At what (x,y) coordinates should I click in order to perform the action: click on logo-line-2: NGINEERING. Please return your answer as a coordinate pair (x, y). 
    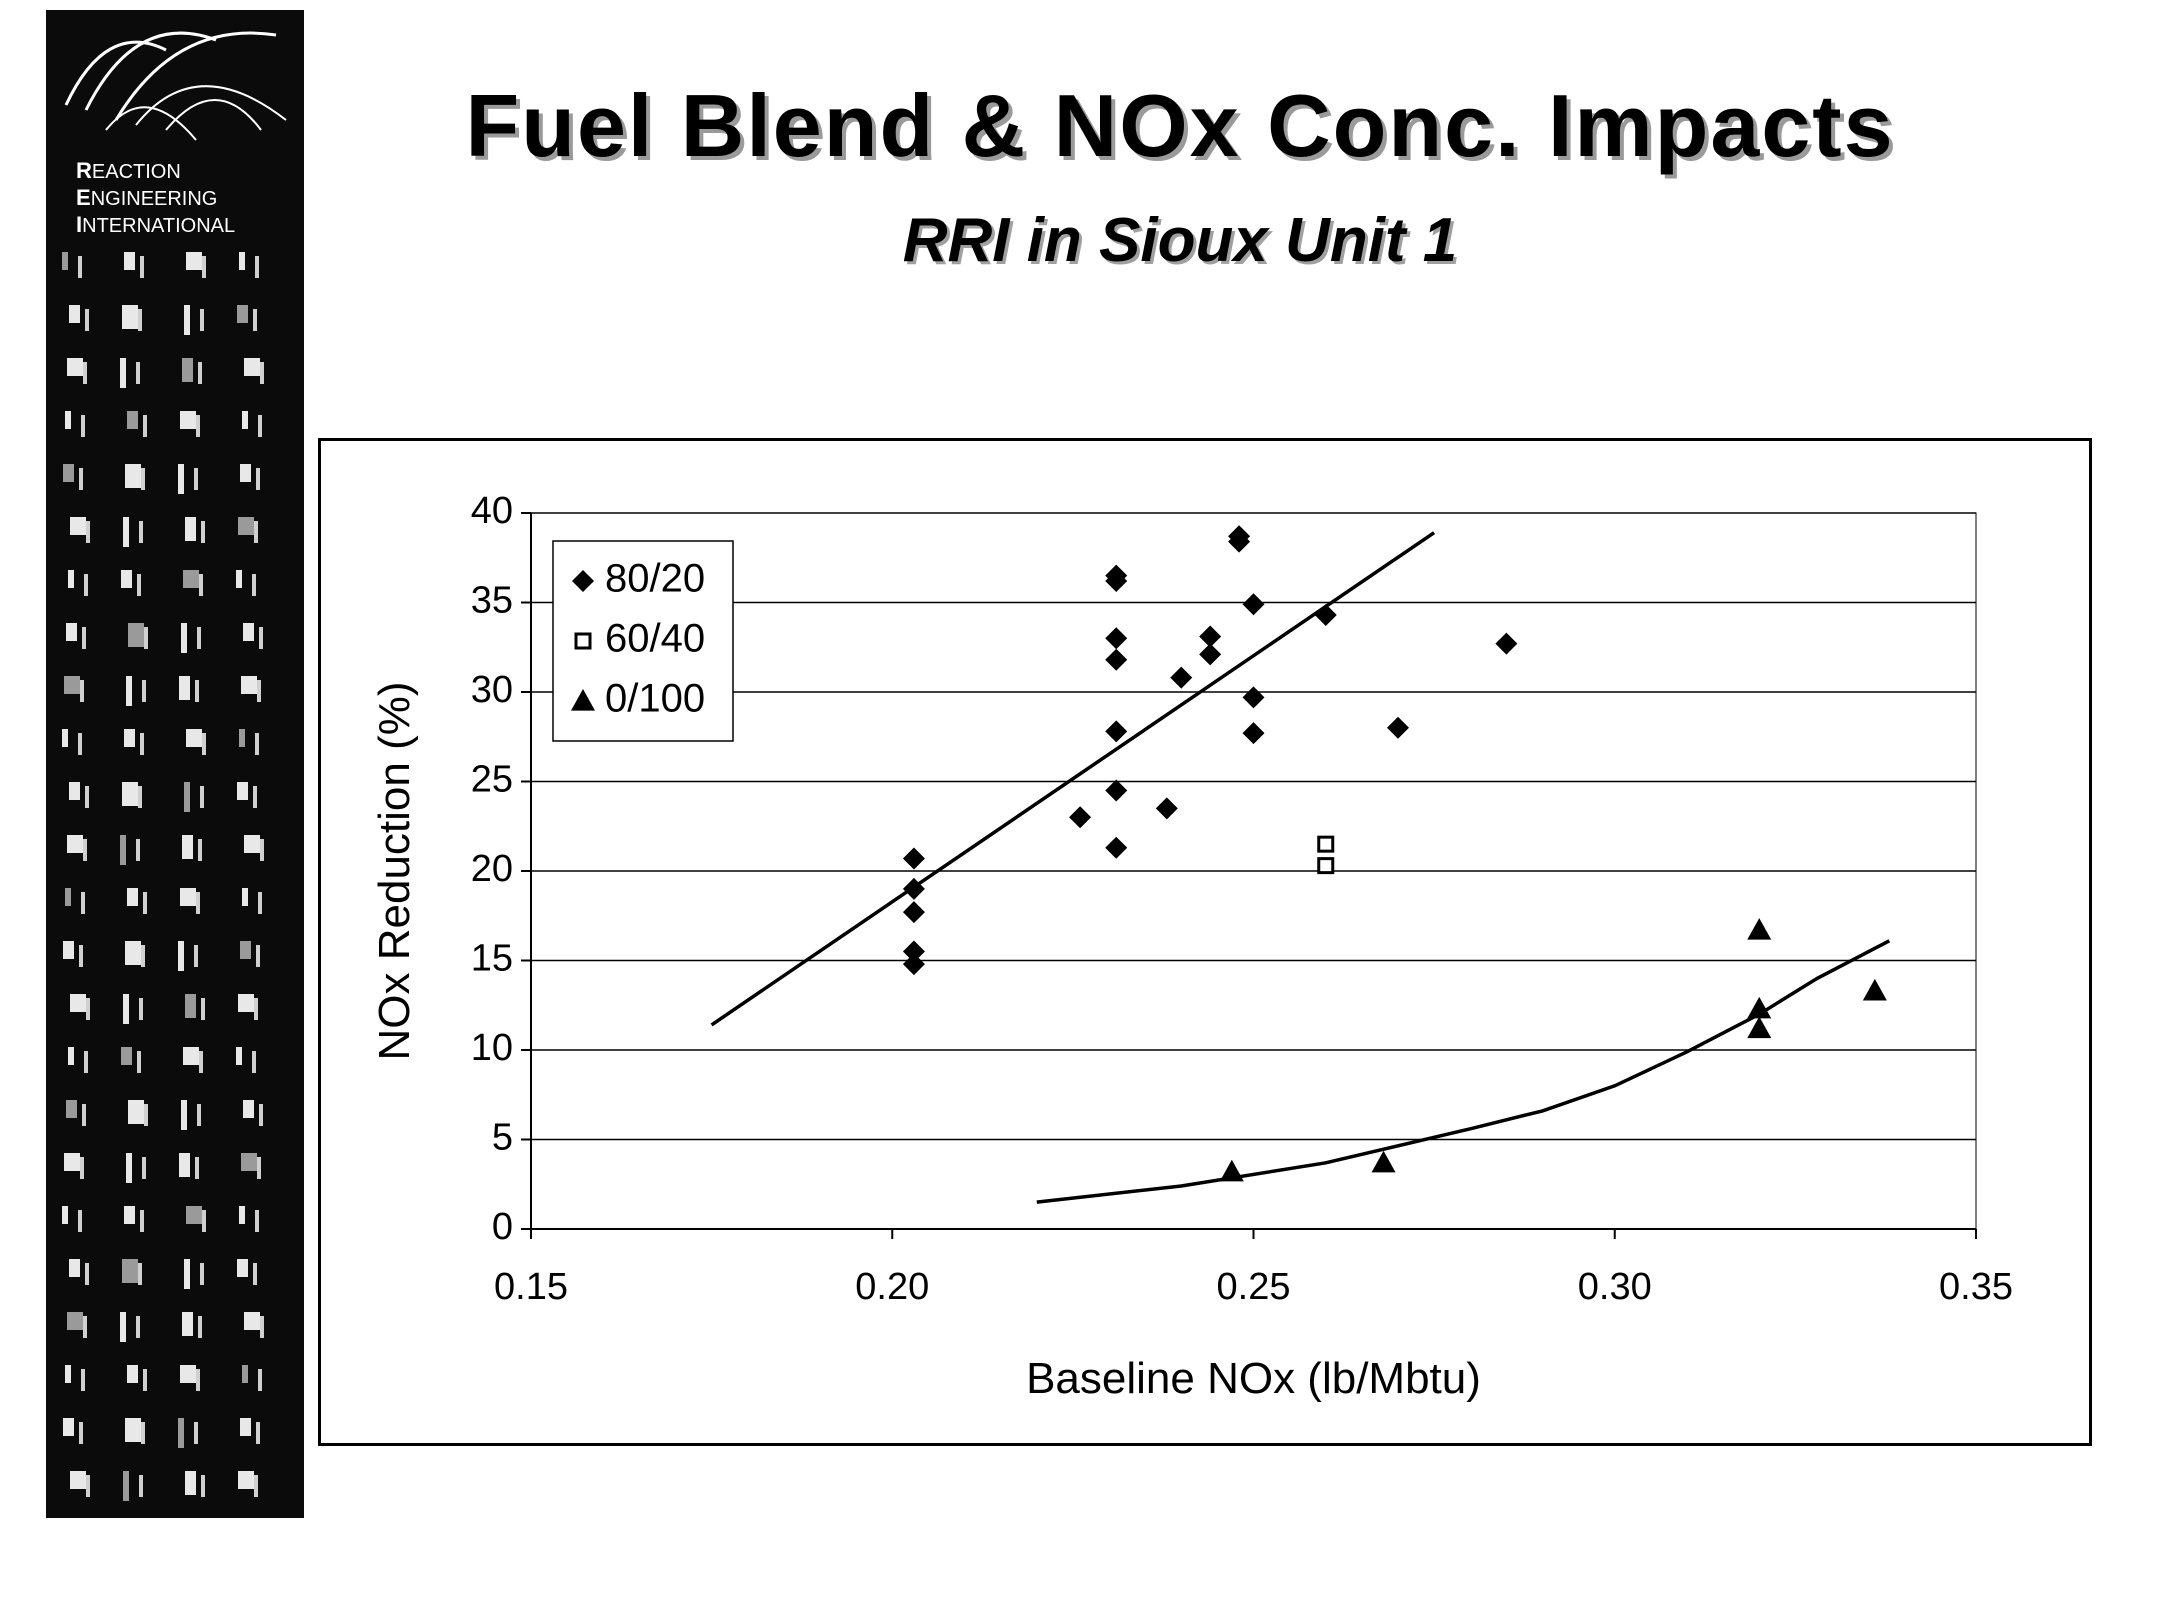
    Looking at the image, I should click on (154, 199).